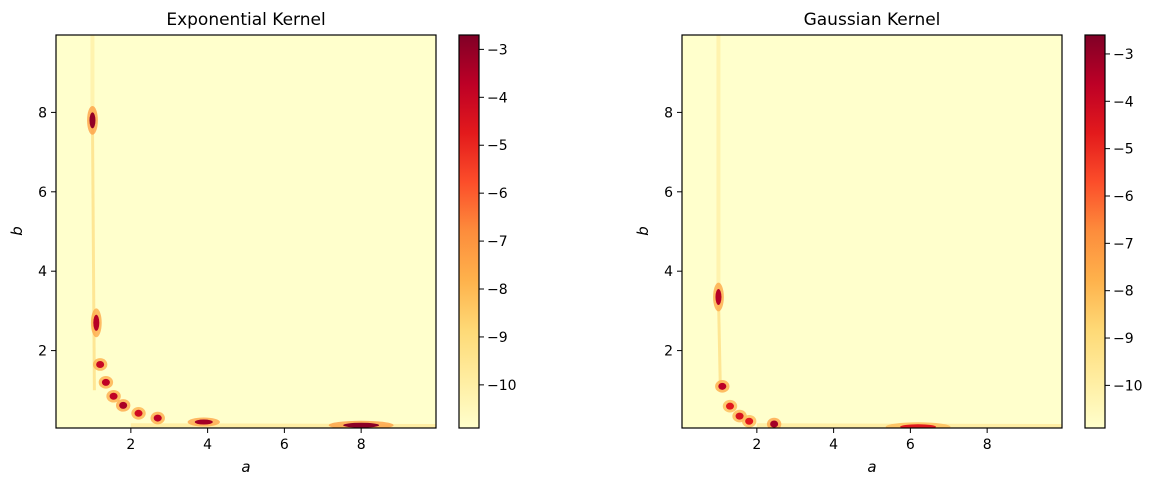  I want to click on chart-title: Gaussian Kernel, so click(872, 20).